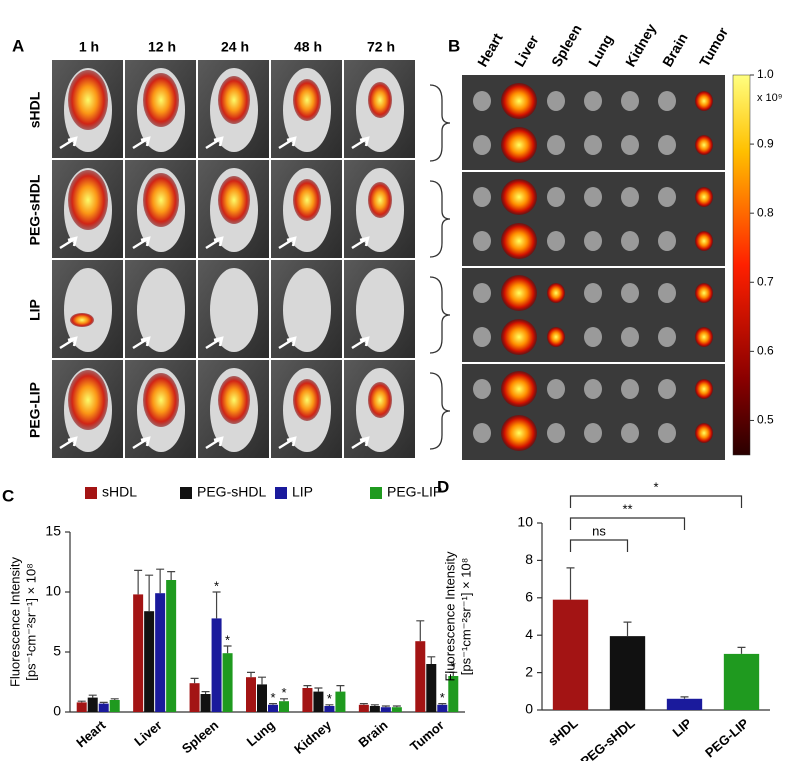 The height and width of the screenshot is (766, 800). Describe the element at coordinates (526, 50) in the screenshot. I see `organ-label: Liver` at that location.